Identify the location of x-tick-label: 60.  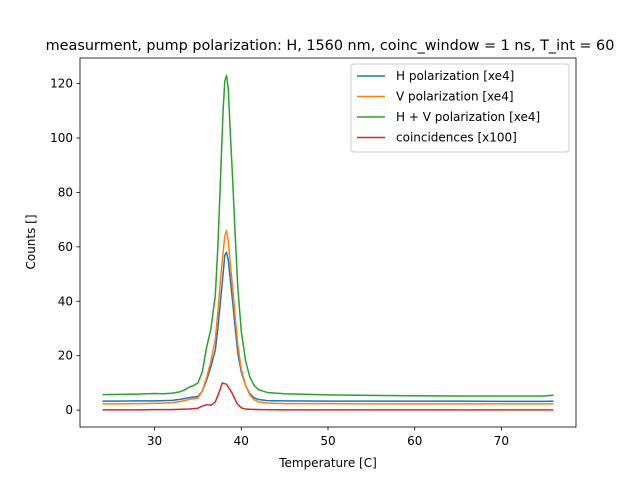
(414, 441).